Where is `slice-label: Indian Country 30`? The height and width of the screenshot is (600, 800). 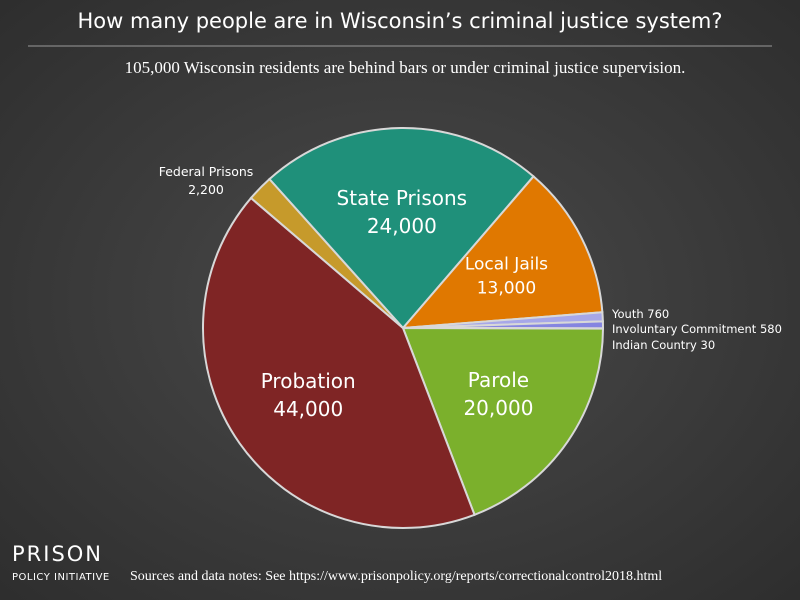 slice-label: Indian Country 30 is located at coordinates (663, 345).